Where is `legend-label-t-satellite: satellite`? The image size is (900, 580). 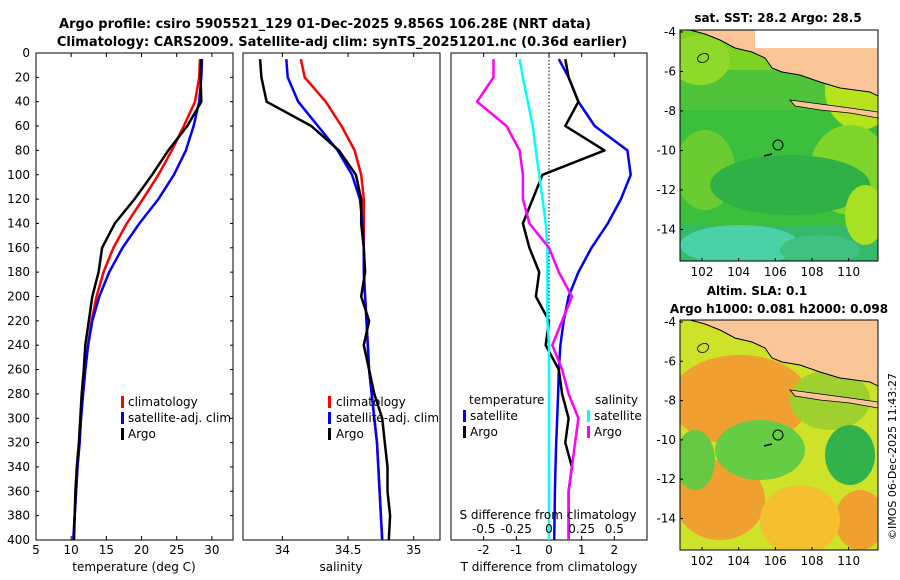 legend-label-t-satellite: satellite is located at coordinates (494, 416).